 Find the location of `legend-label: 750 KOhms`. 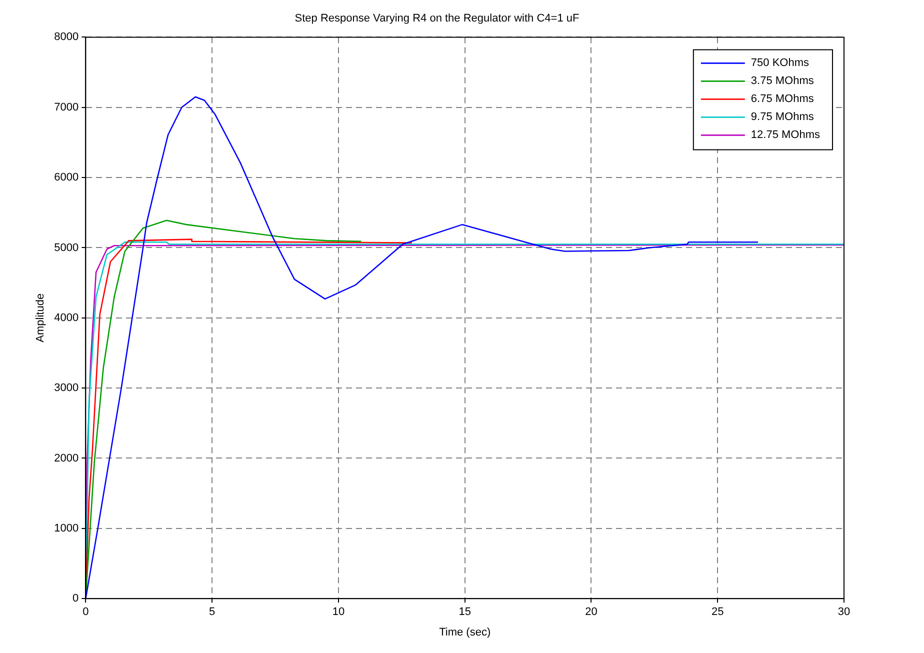

legend-label: 750 KOhms is located at coordinates (780, 63).